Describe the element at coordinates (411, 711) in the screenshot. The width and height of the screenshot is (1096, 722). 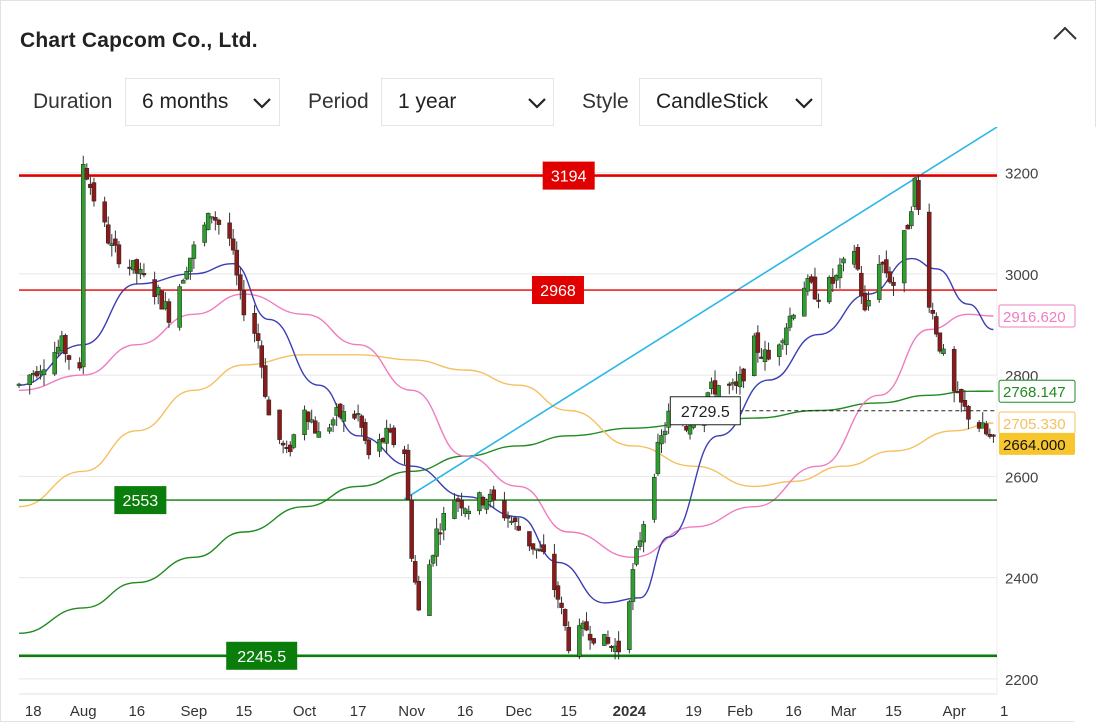
I see `x-tick-label: Nov` at that location.